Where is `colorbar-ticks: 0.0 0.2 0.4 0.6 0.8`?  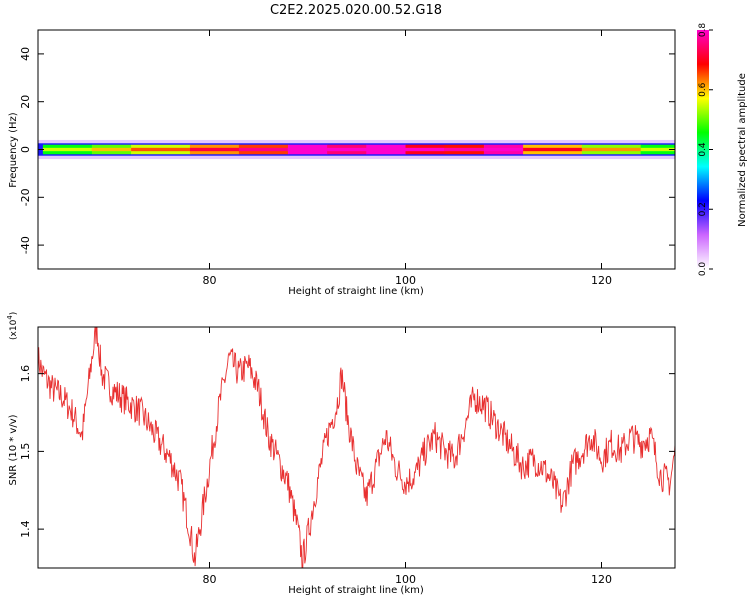 colorbar-ticks: 0.0 0.2 0.4 0.6 0.8 is located at coordinates (705, 150).